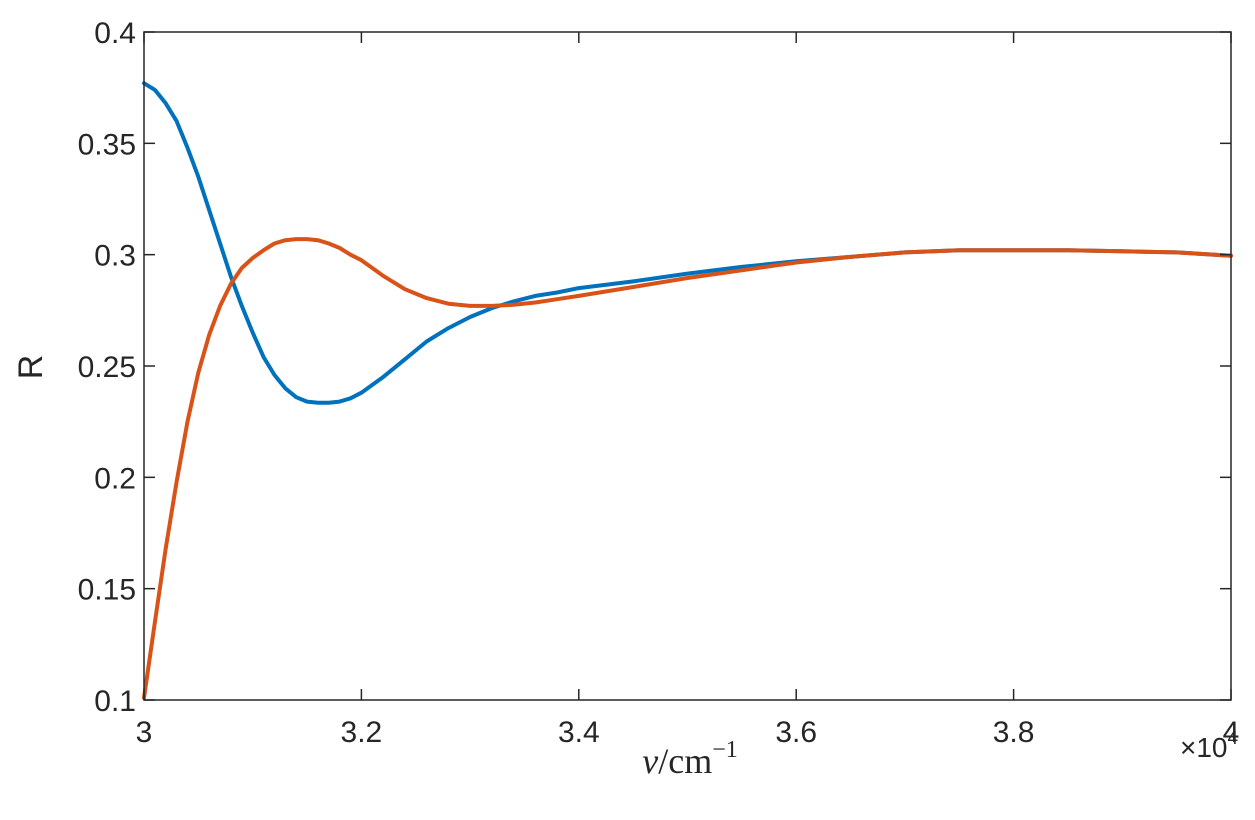 Image resolution: width=1255 pixels, height=820 pixels. Describe the element at coordinates (725, 750) in the screenshot. I see `x-axis-label-exponent: −1` at that location.